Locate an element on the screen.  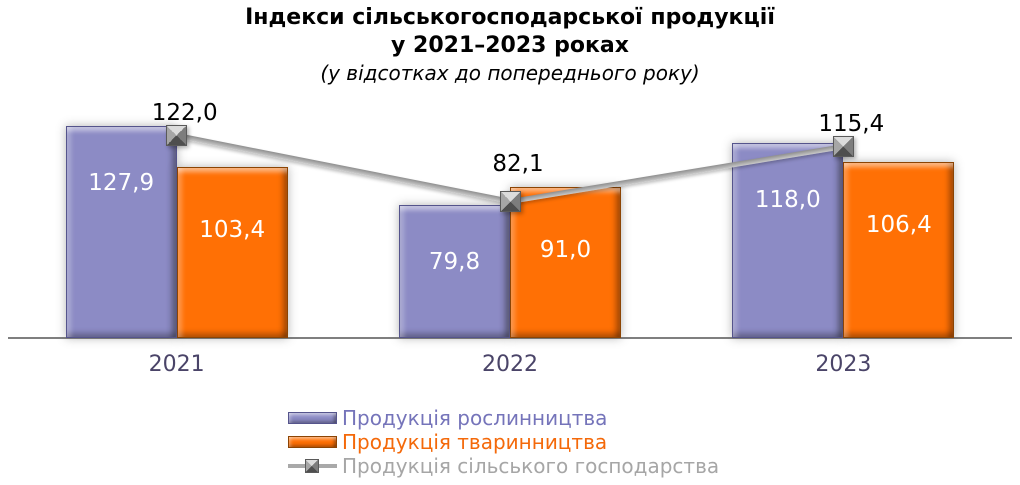
bar-crop-production-2021 is located at coordinates (121, 232).